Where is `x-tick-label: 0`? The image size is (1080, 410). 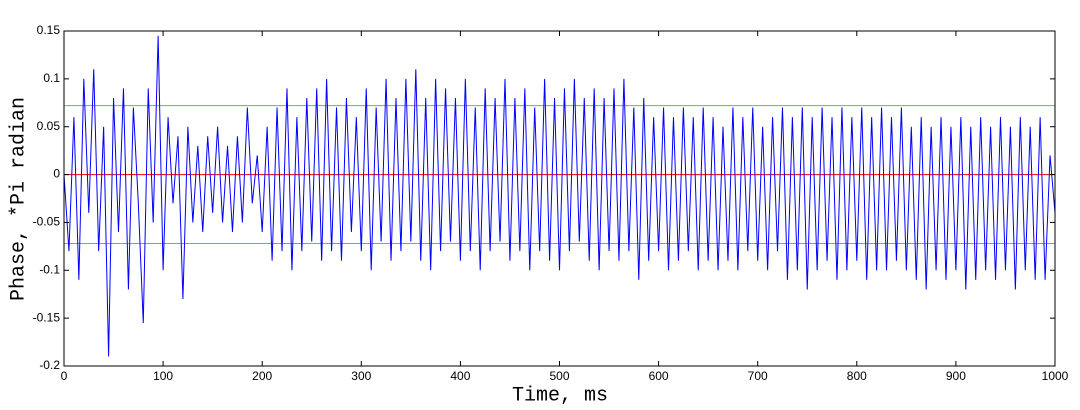 x-tick-label: 0 is located at coordinates (64, 376).